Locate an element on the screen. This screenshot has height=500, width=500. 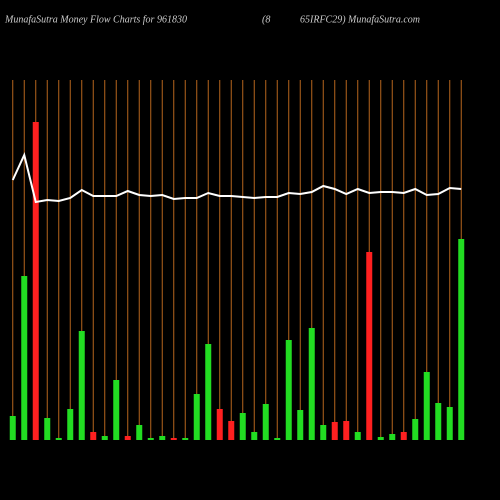
chart-subtitle: (8 is located at coordinates (266, 19).